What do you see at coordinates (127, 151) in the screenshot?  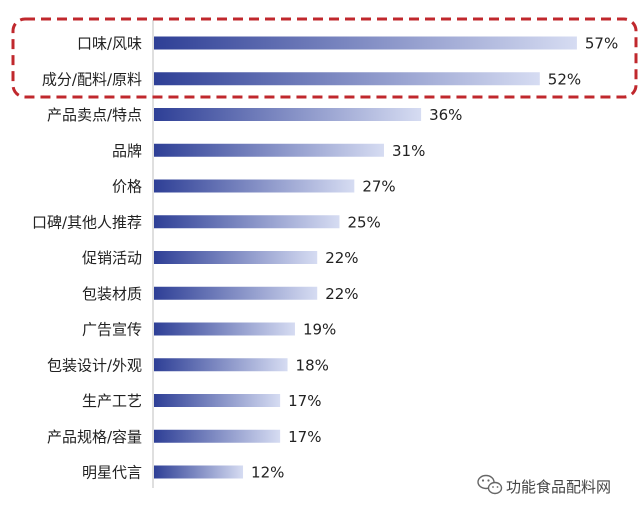 I see `category-label: 品牌` at bounding box center [127, 151].